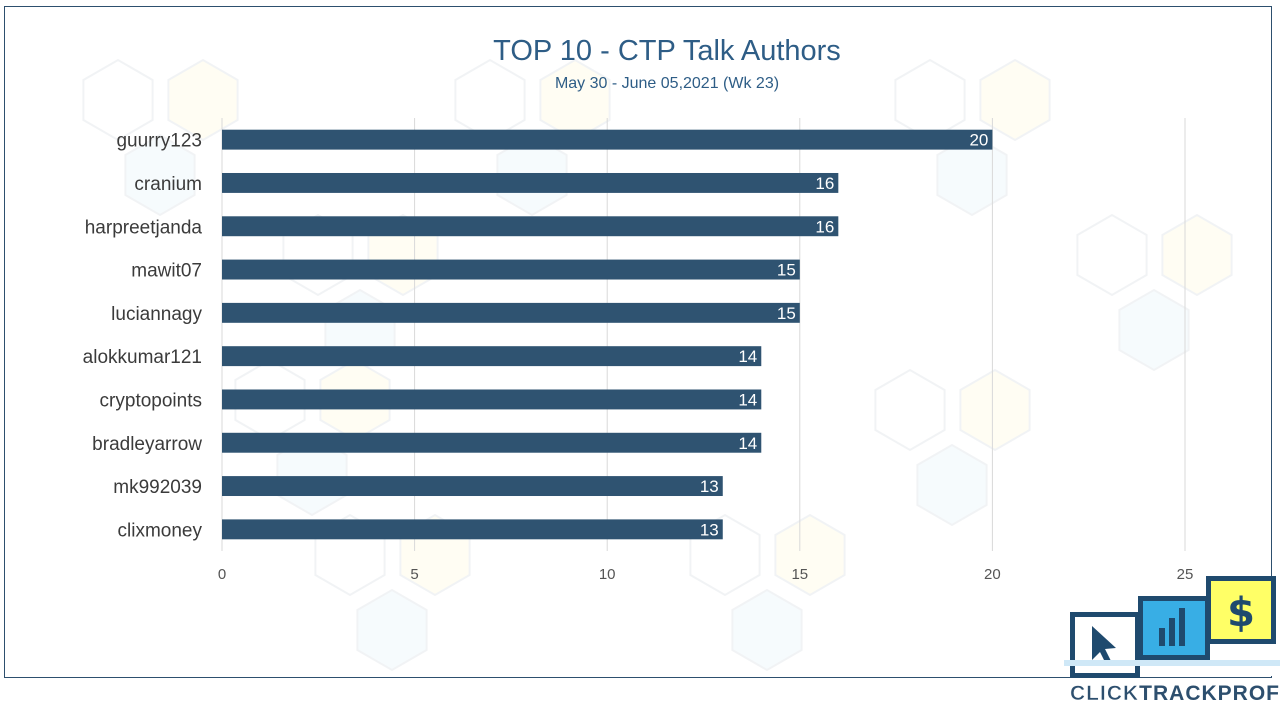 The image size is (1280, 705). I want to click on bar-chart-icon, so click(1174, 628).